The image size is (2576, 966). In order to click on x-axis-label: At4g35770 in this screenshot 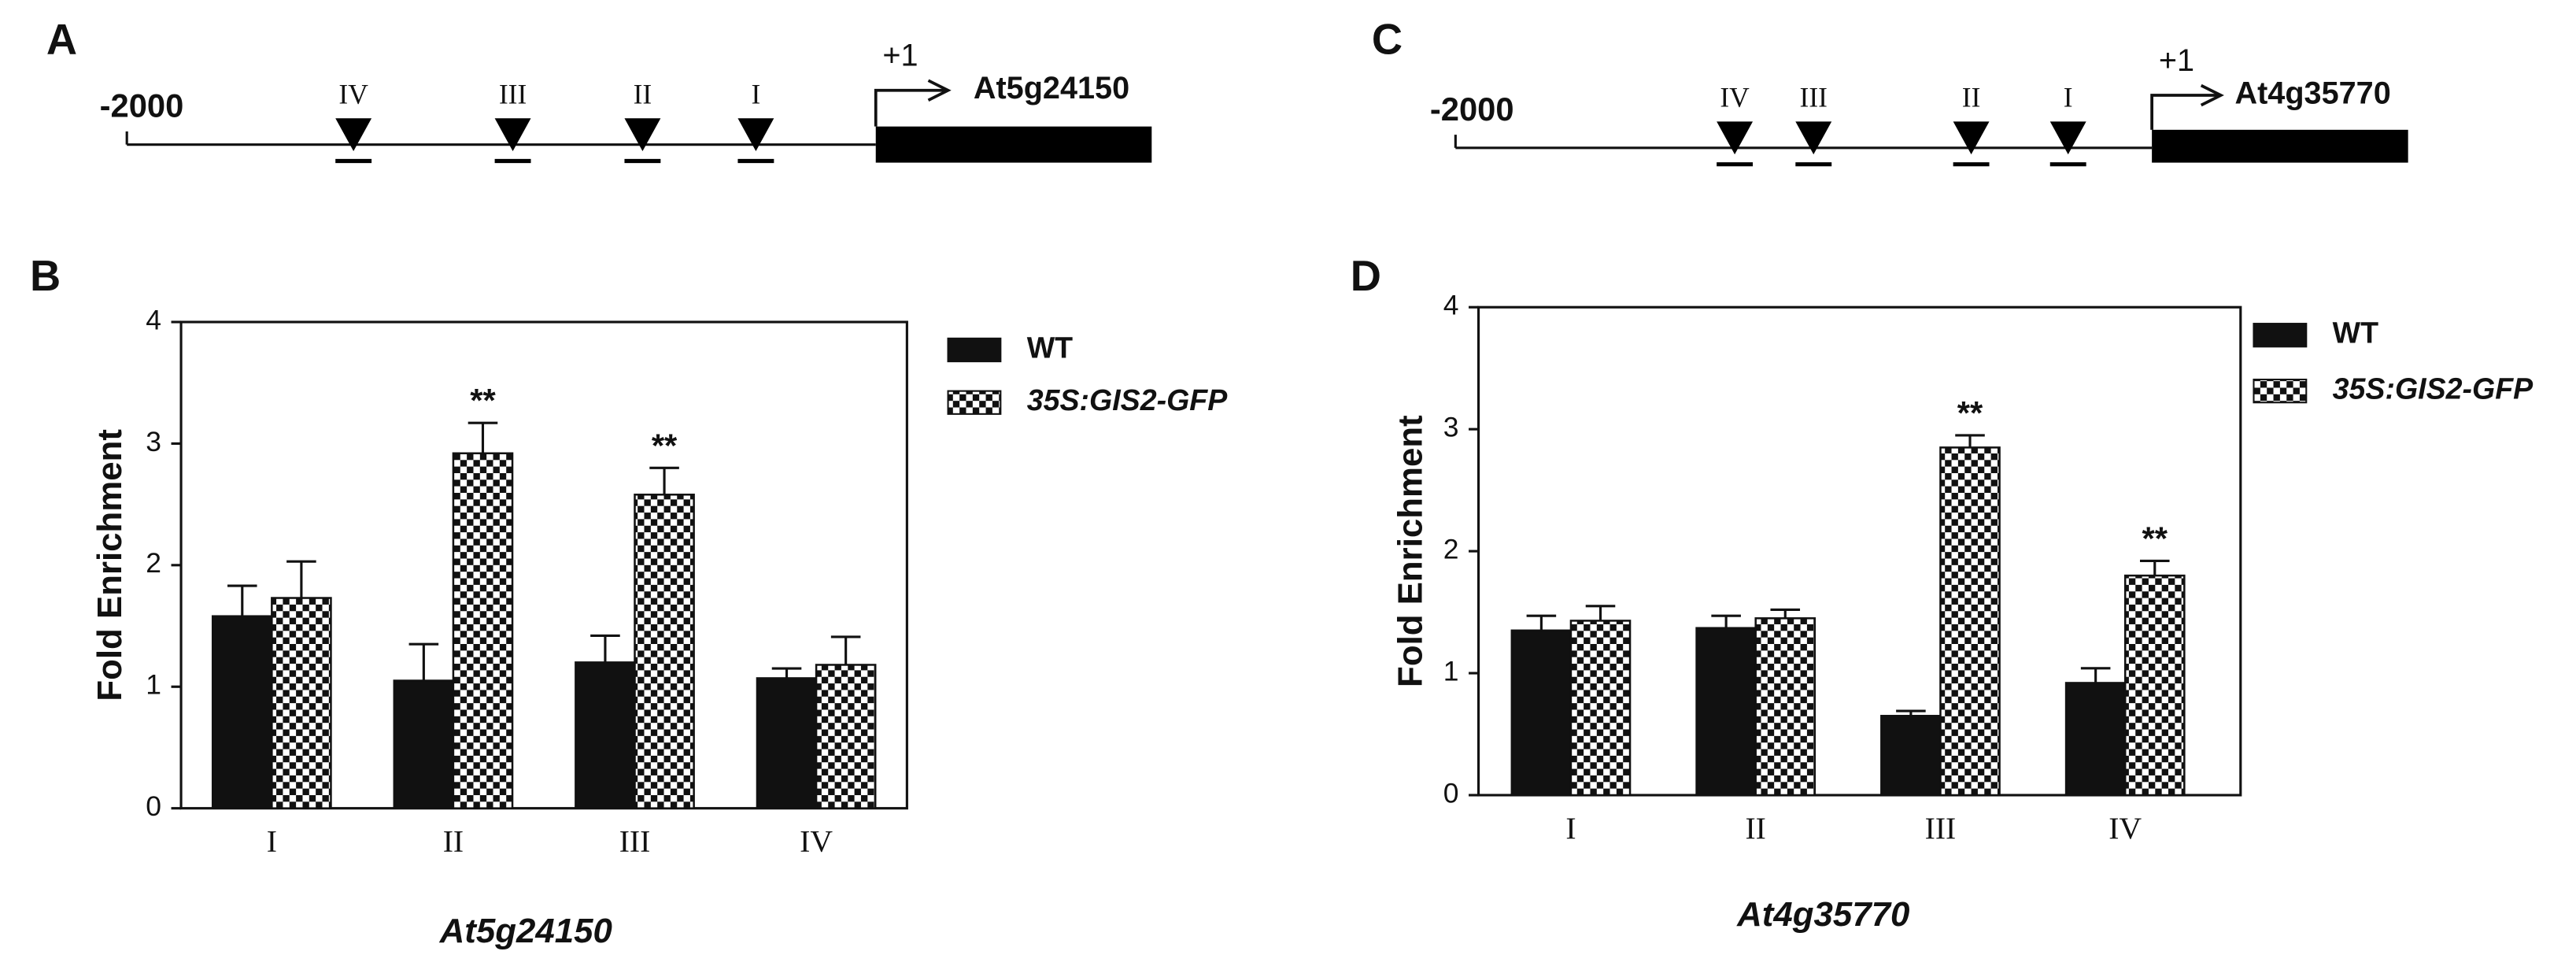, I will do `click(1822, 914)`.